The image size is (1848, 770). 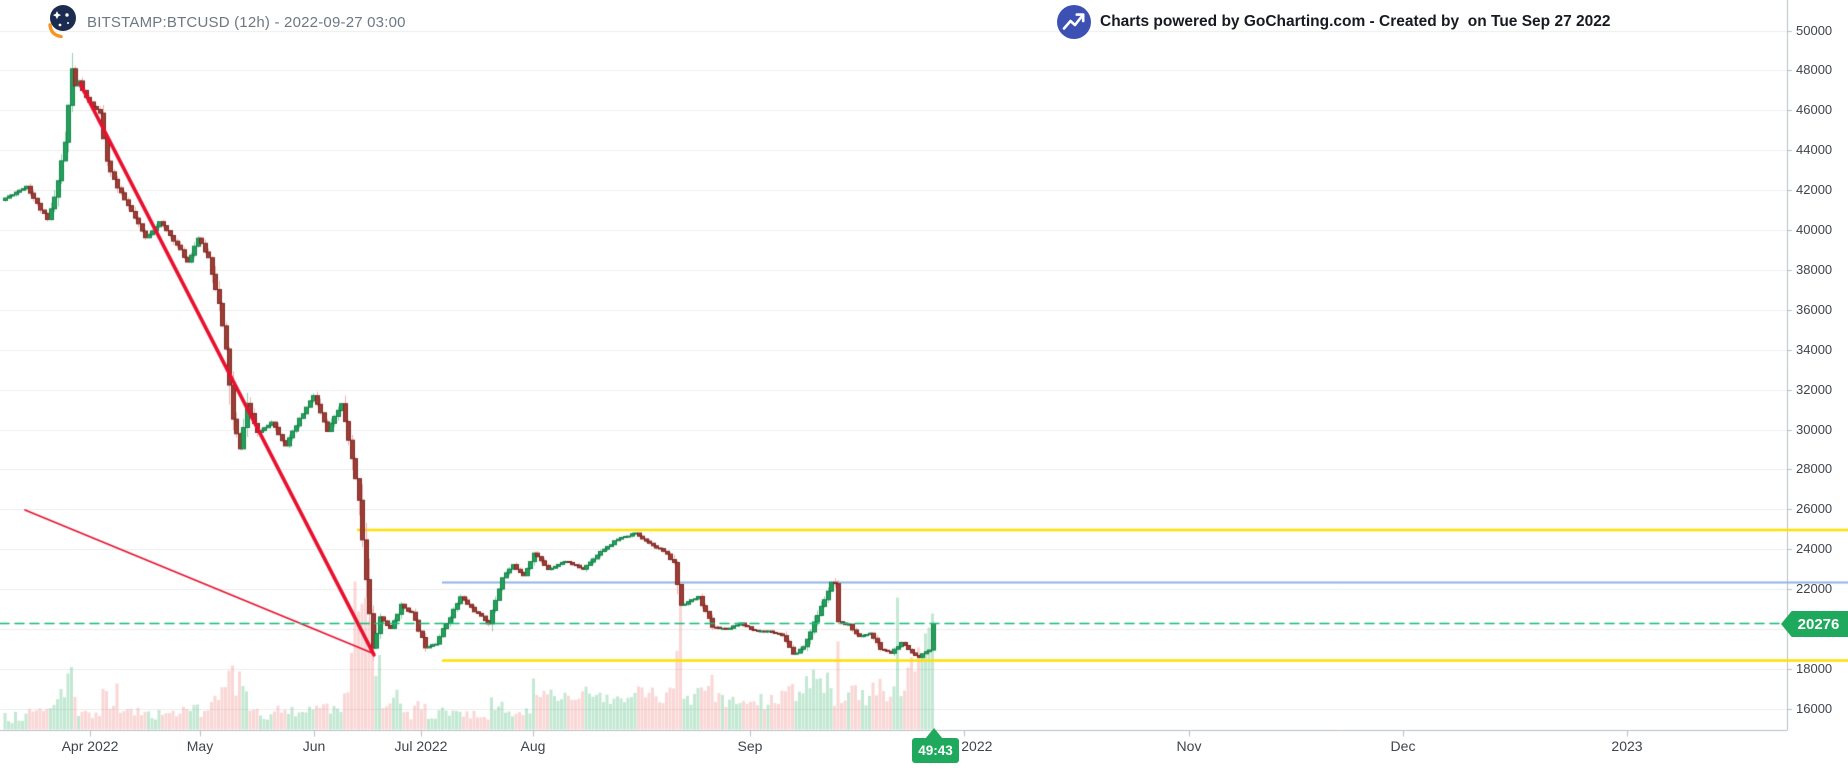 I want to click on time-axis-label: May, so click(x=200, y=746).